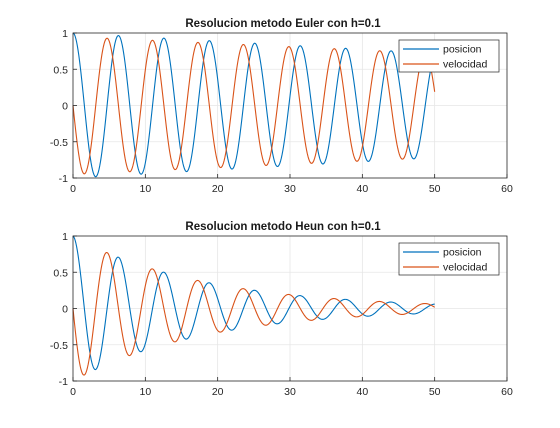 This screenshot has width=560, height=428. I want to click on chart-title: Resolucion metodo Heun con h=0.1, so click(283, 227).